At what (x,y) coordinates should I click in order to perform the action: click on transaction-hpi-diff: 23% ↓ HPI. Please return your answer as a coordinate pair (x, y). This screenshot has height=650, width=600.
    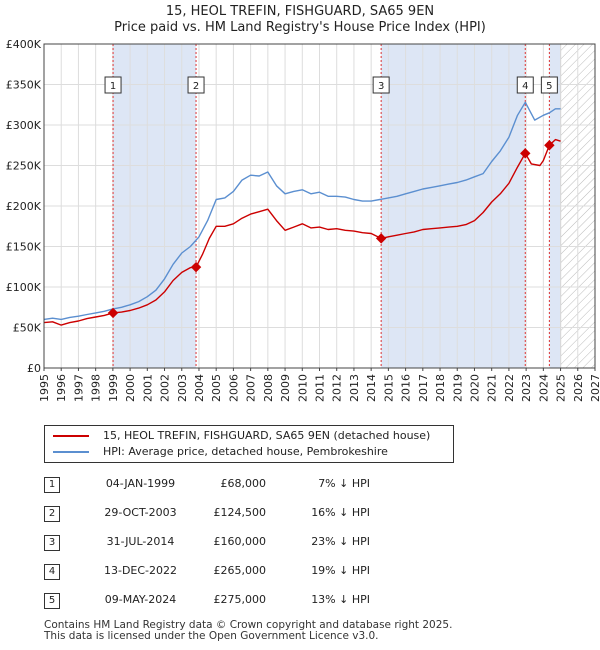
    Looking at the image, I should click on (340, 541).